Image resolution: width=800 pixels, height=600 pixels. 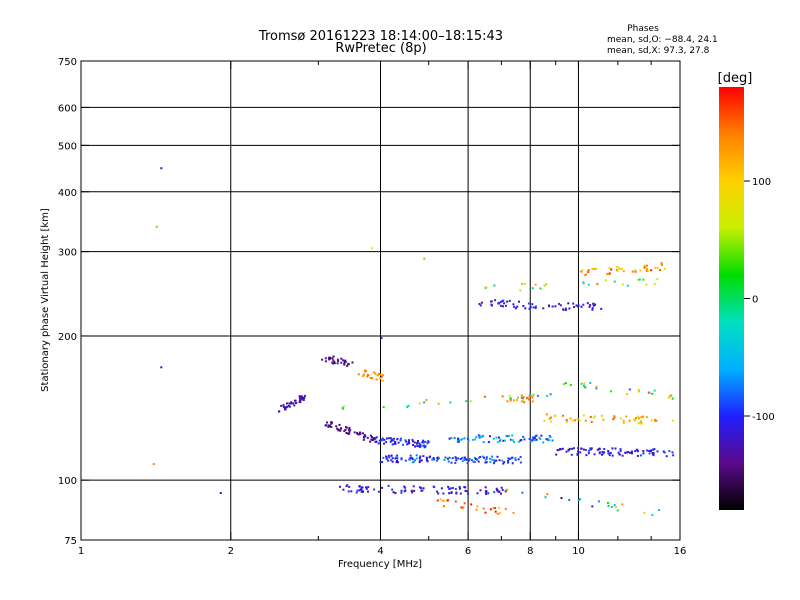 I want to click on colorbar-tick-label: 0, so click(x=755, y=300).